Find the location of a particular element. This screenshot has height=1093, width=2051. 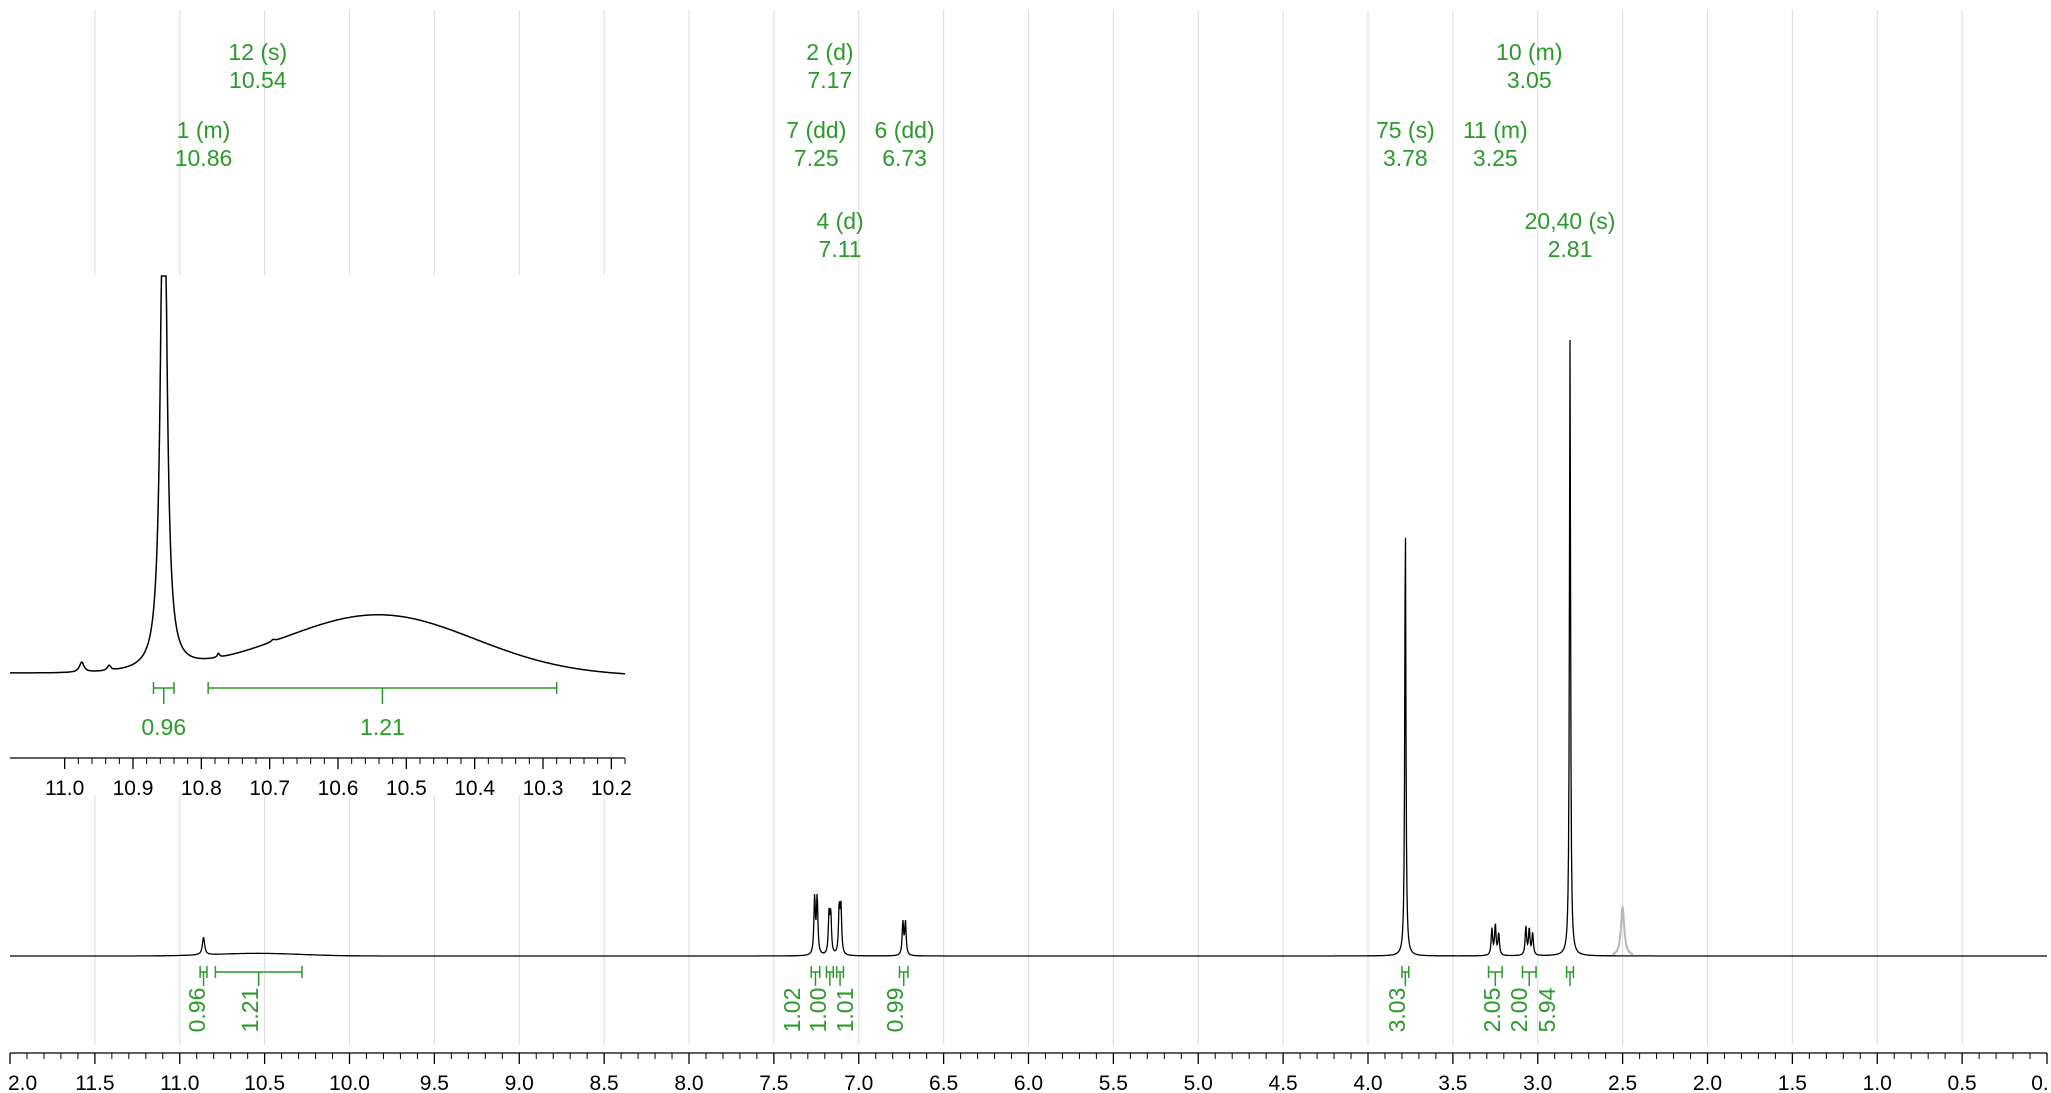

inset-x-tick-label: 10.8 is located at coordinates (201, 788).